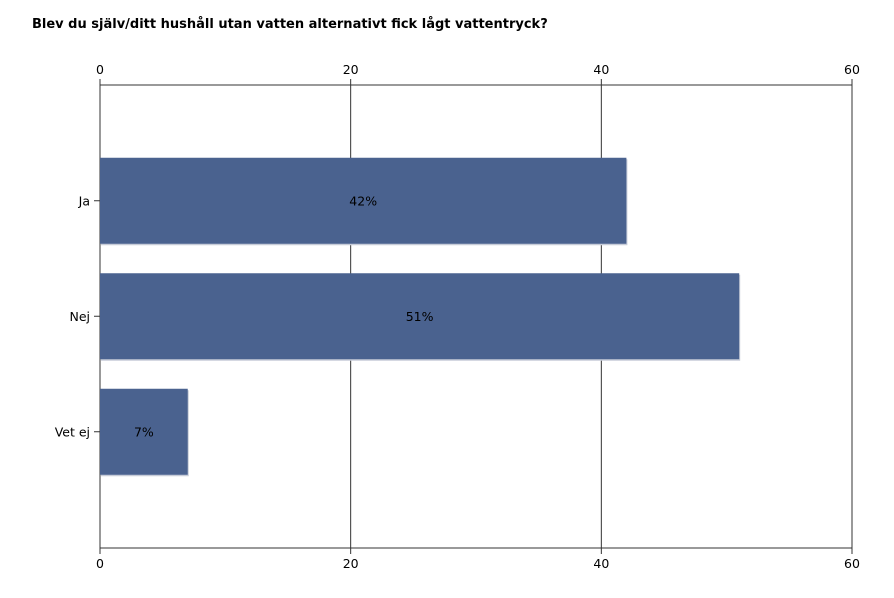 The height and width of the screenshot is (598, 894). I want to click on x-tick-label-bottom: 60, so click(852, 563).